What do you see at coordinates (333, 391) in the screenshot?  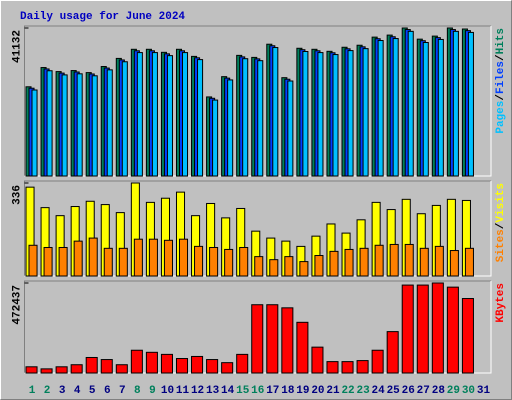 I see `x-tick-label: 21` at bounding box center [333, 391].